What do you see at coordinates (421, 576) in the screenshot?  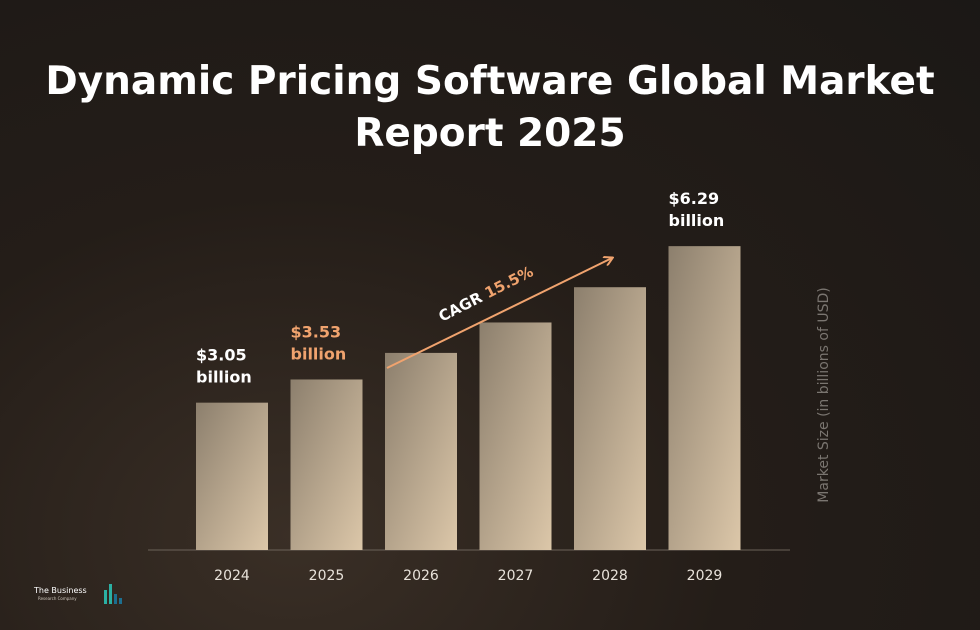 I see `x-tick-label: 2026` at bounding box center [421, 576].